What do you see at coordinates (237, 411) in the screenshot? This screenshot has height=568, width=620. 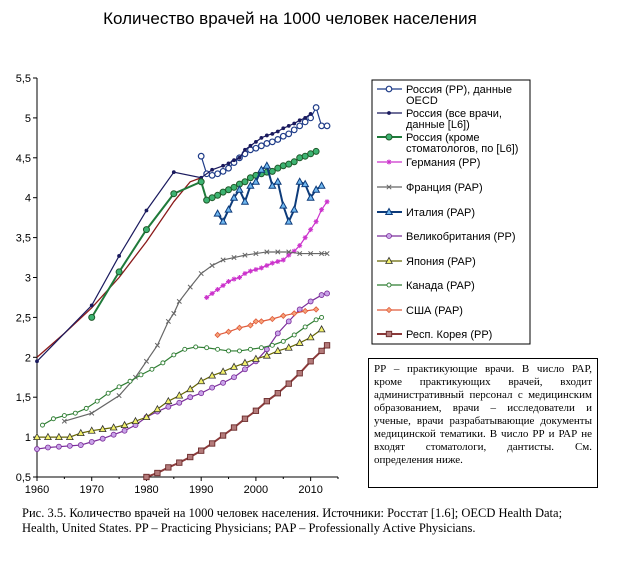 I see `series-line` at bounding box center [237, 411].